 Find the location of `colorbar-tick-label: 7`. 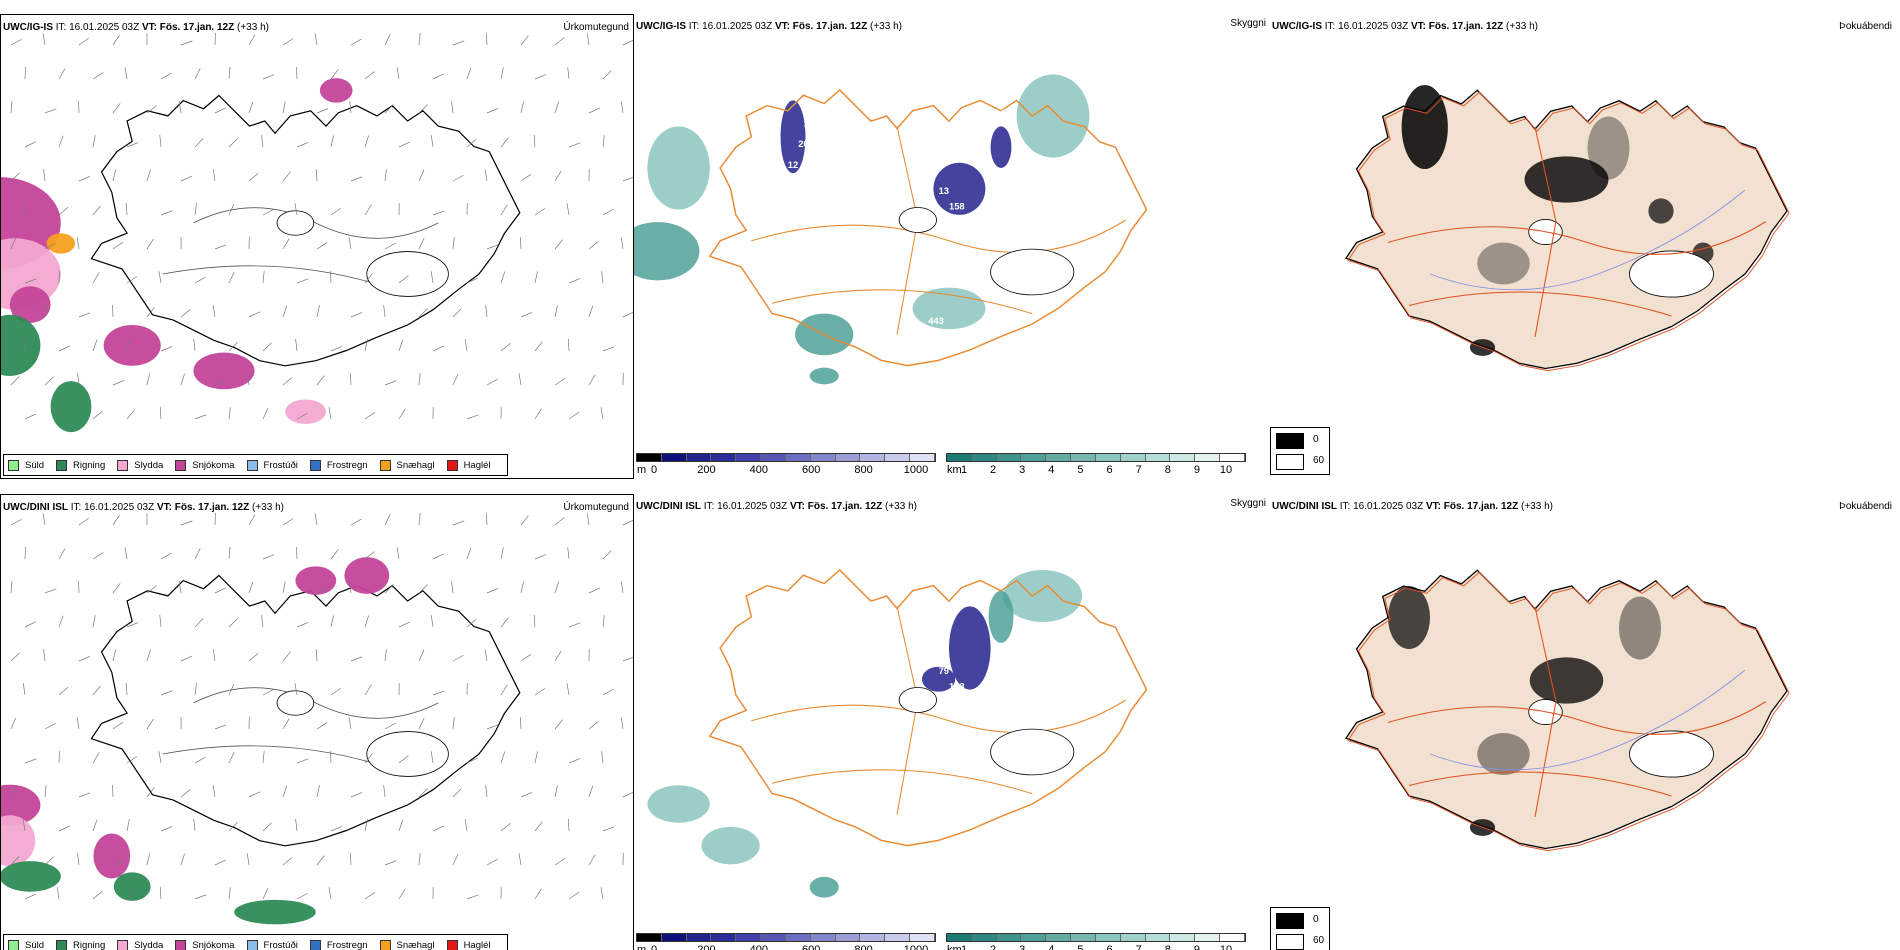

colorbar-tick-label: 7 is located at coordinates (1138, 470).